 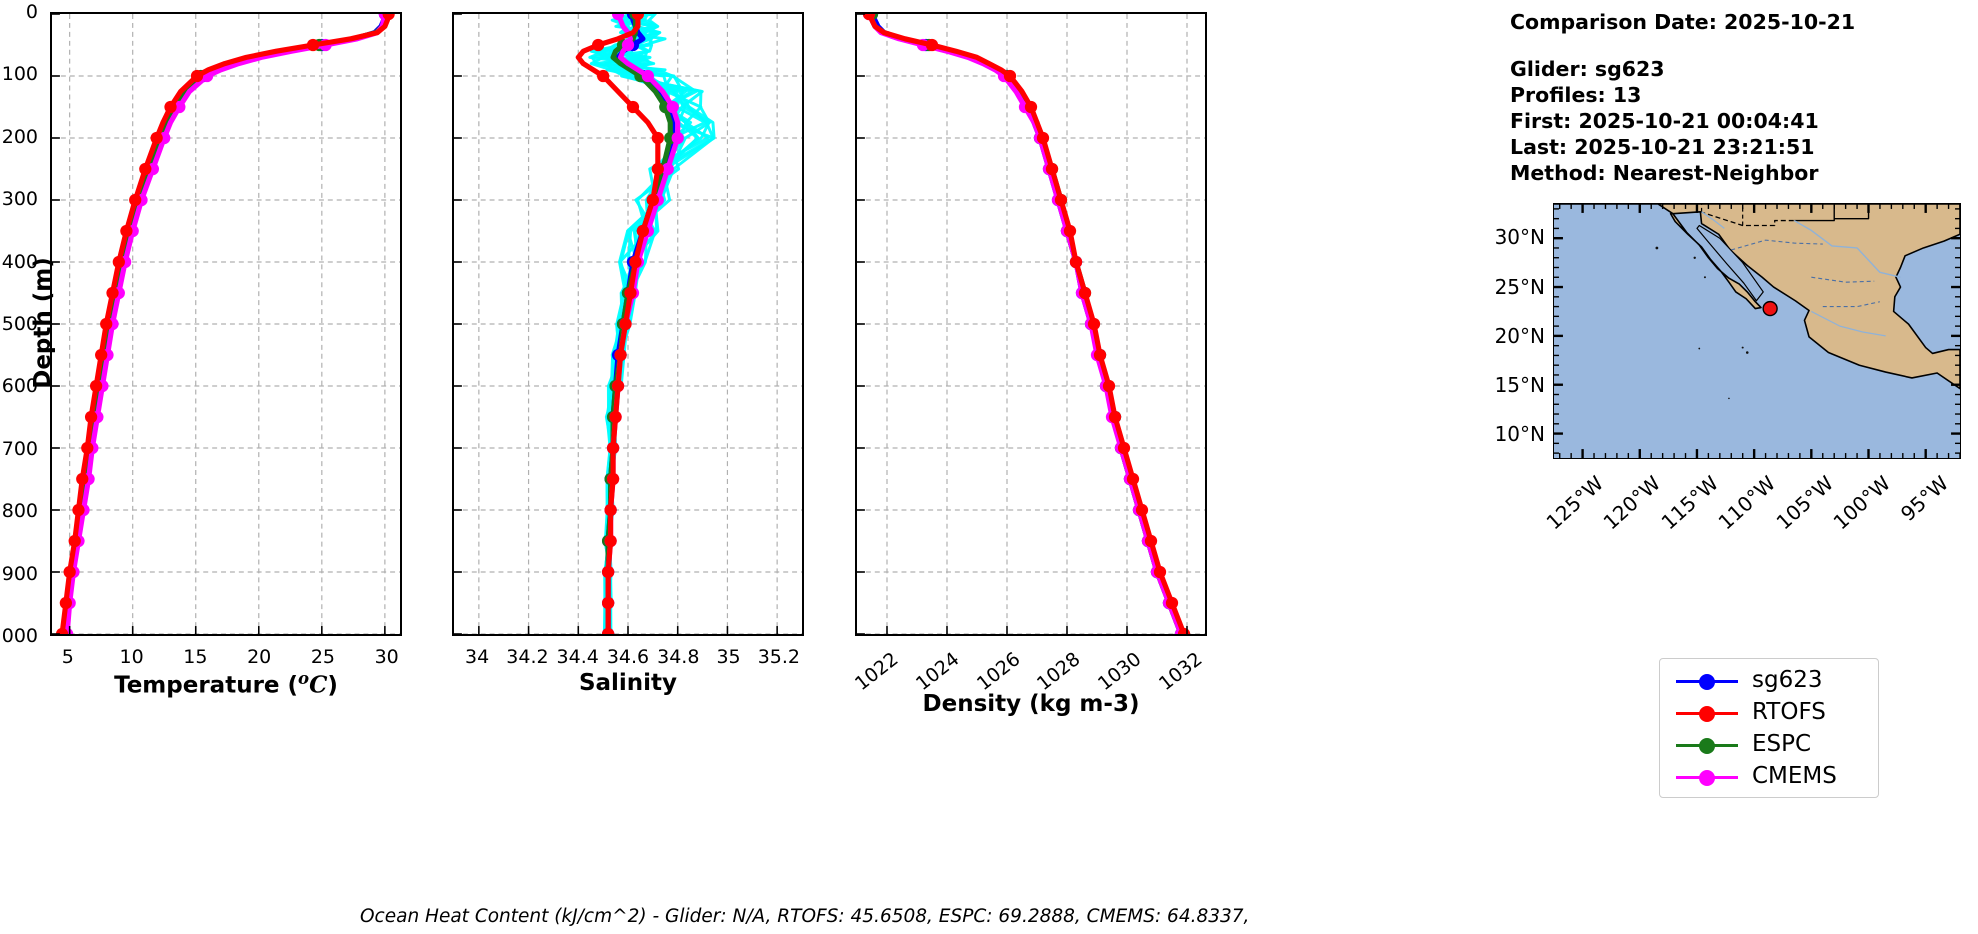 What do you see at coordinates (1787, 680) in the screenshot?
I see `legend-label: sg623` at bounding box center [1787, 680].